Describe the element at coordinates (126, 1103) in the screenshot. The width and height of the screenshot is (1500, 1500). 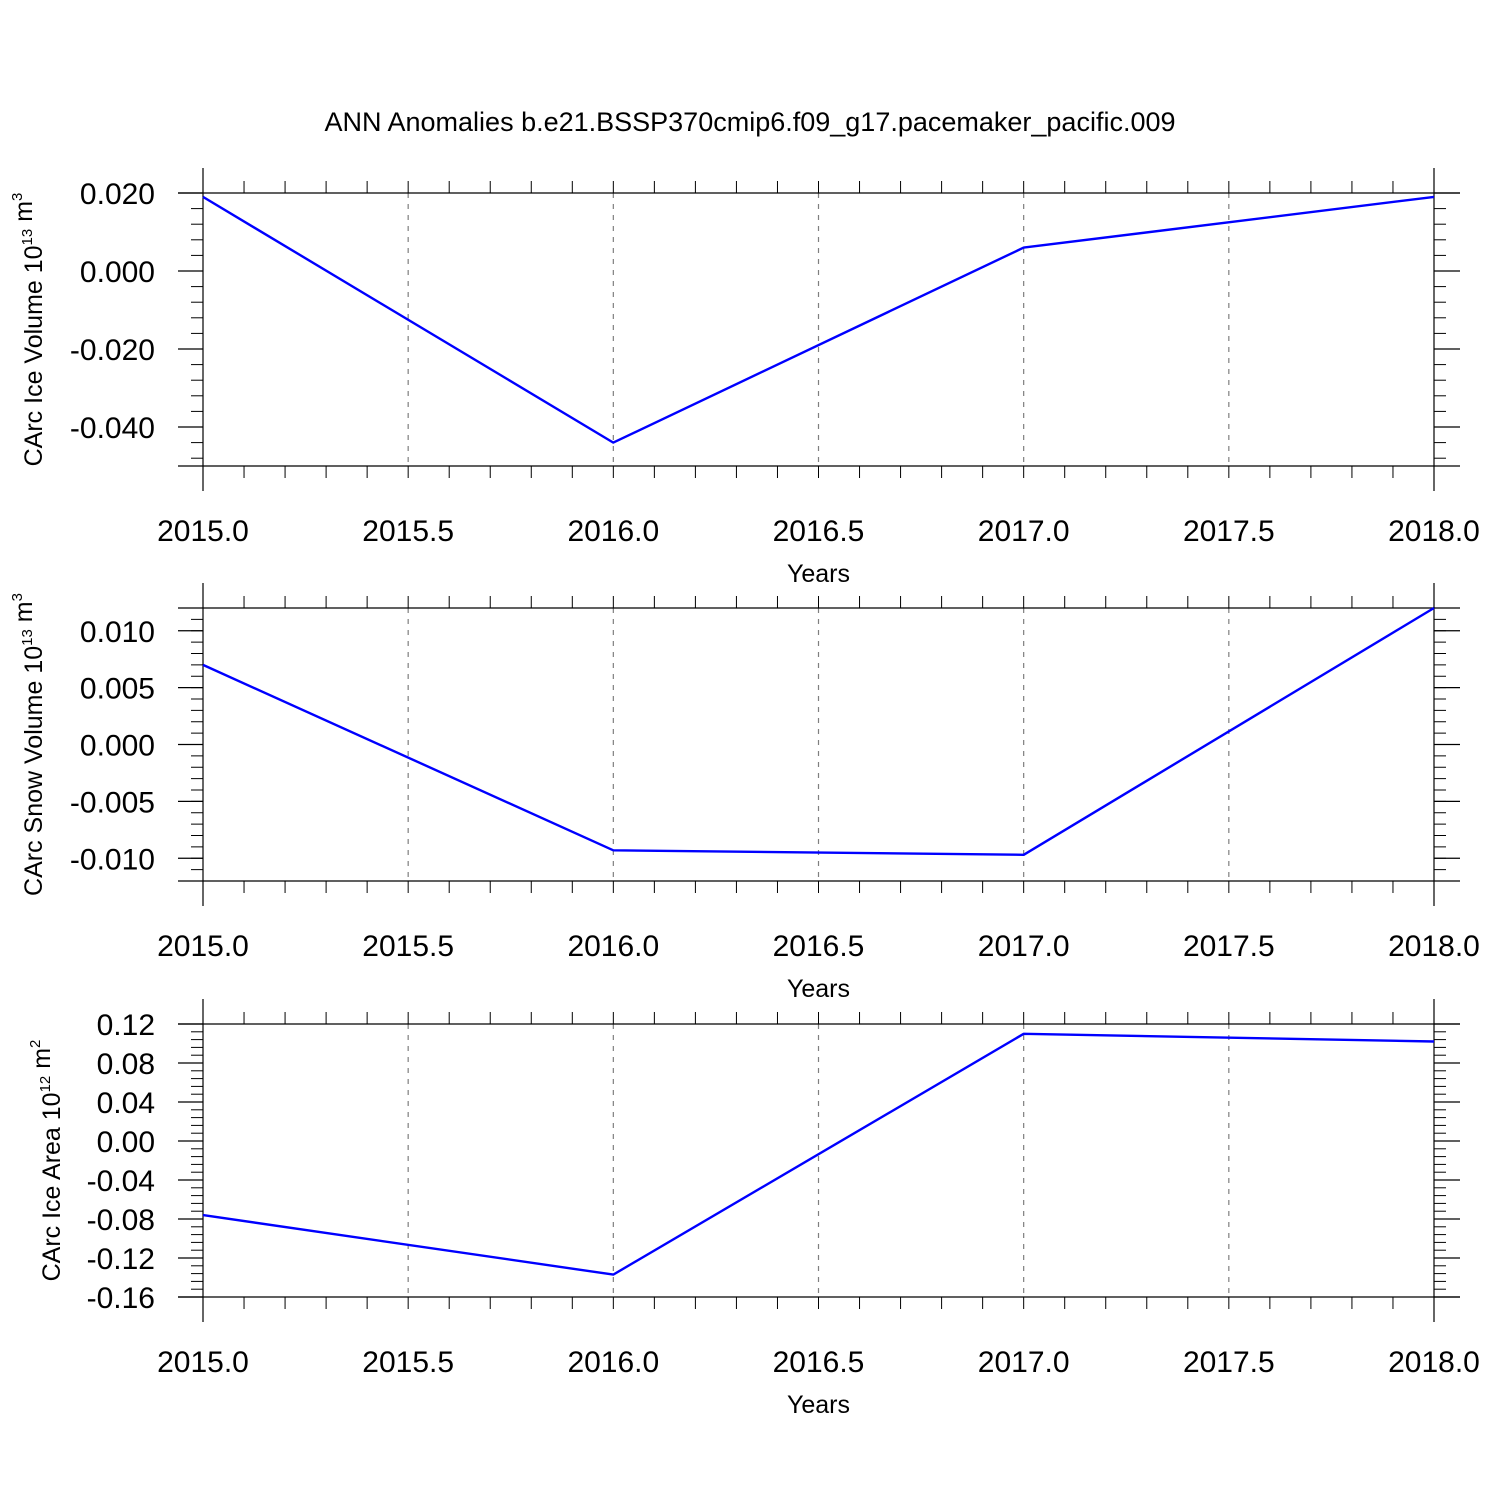
I see `y-tick-label: 0.04` at that location.